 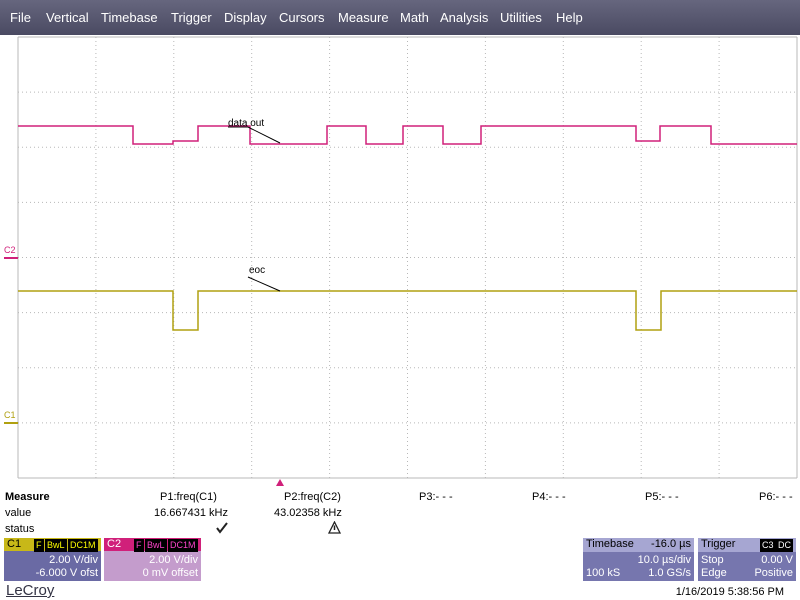 I want to click on measure-title: Measure, so click(x=27, y=497).